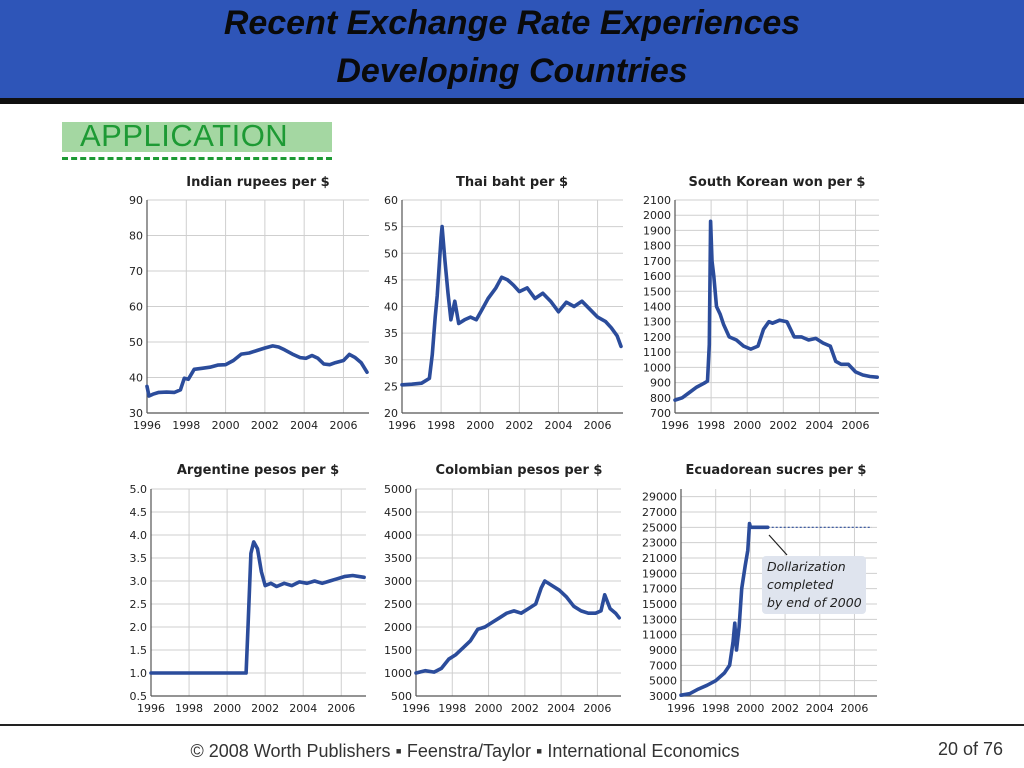  What do you see at coordinates (776, 470) in the screenshot?
I see `chart-title: Ecuadorean sucres per $` at bounding box center [776, 470].